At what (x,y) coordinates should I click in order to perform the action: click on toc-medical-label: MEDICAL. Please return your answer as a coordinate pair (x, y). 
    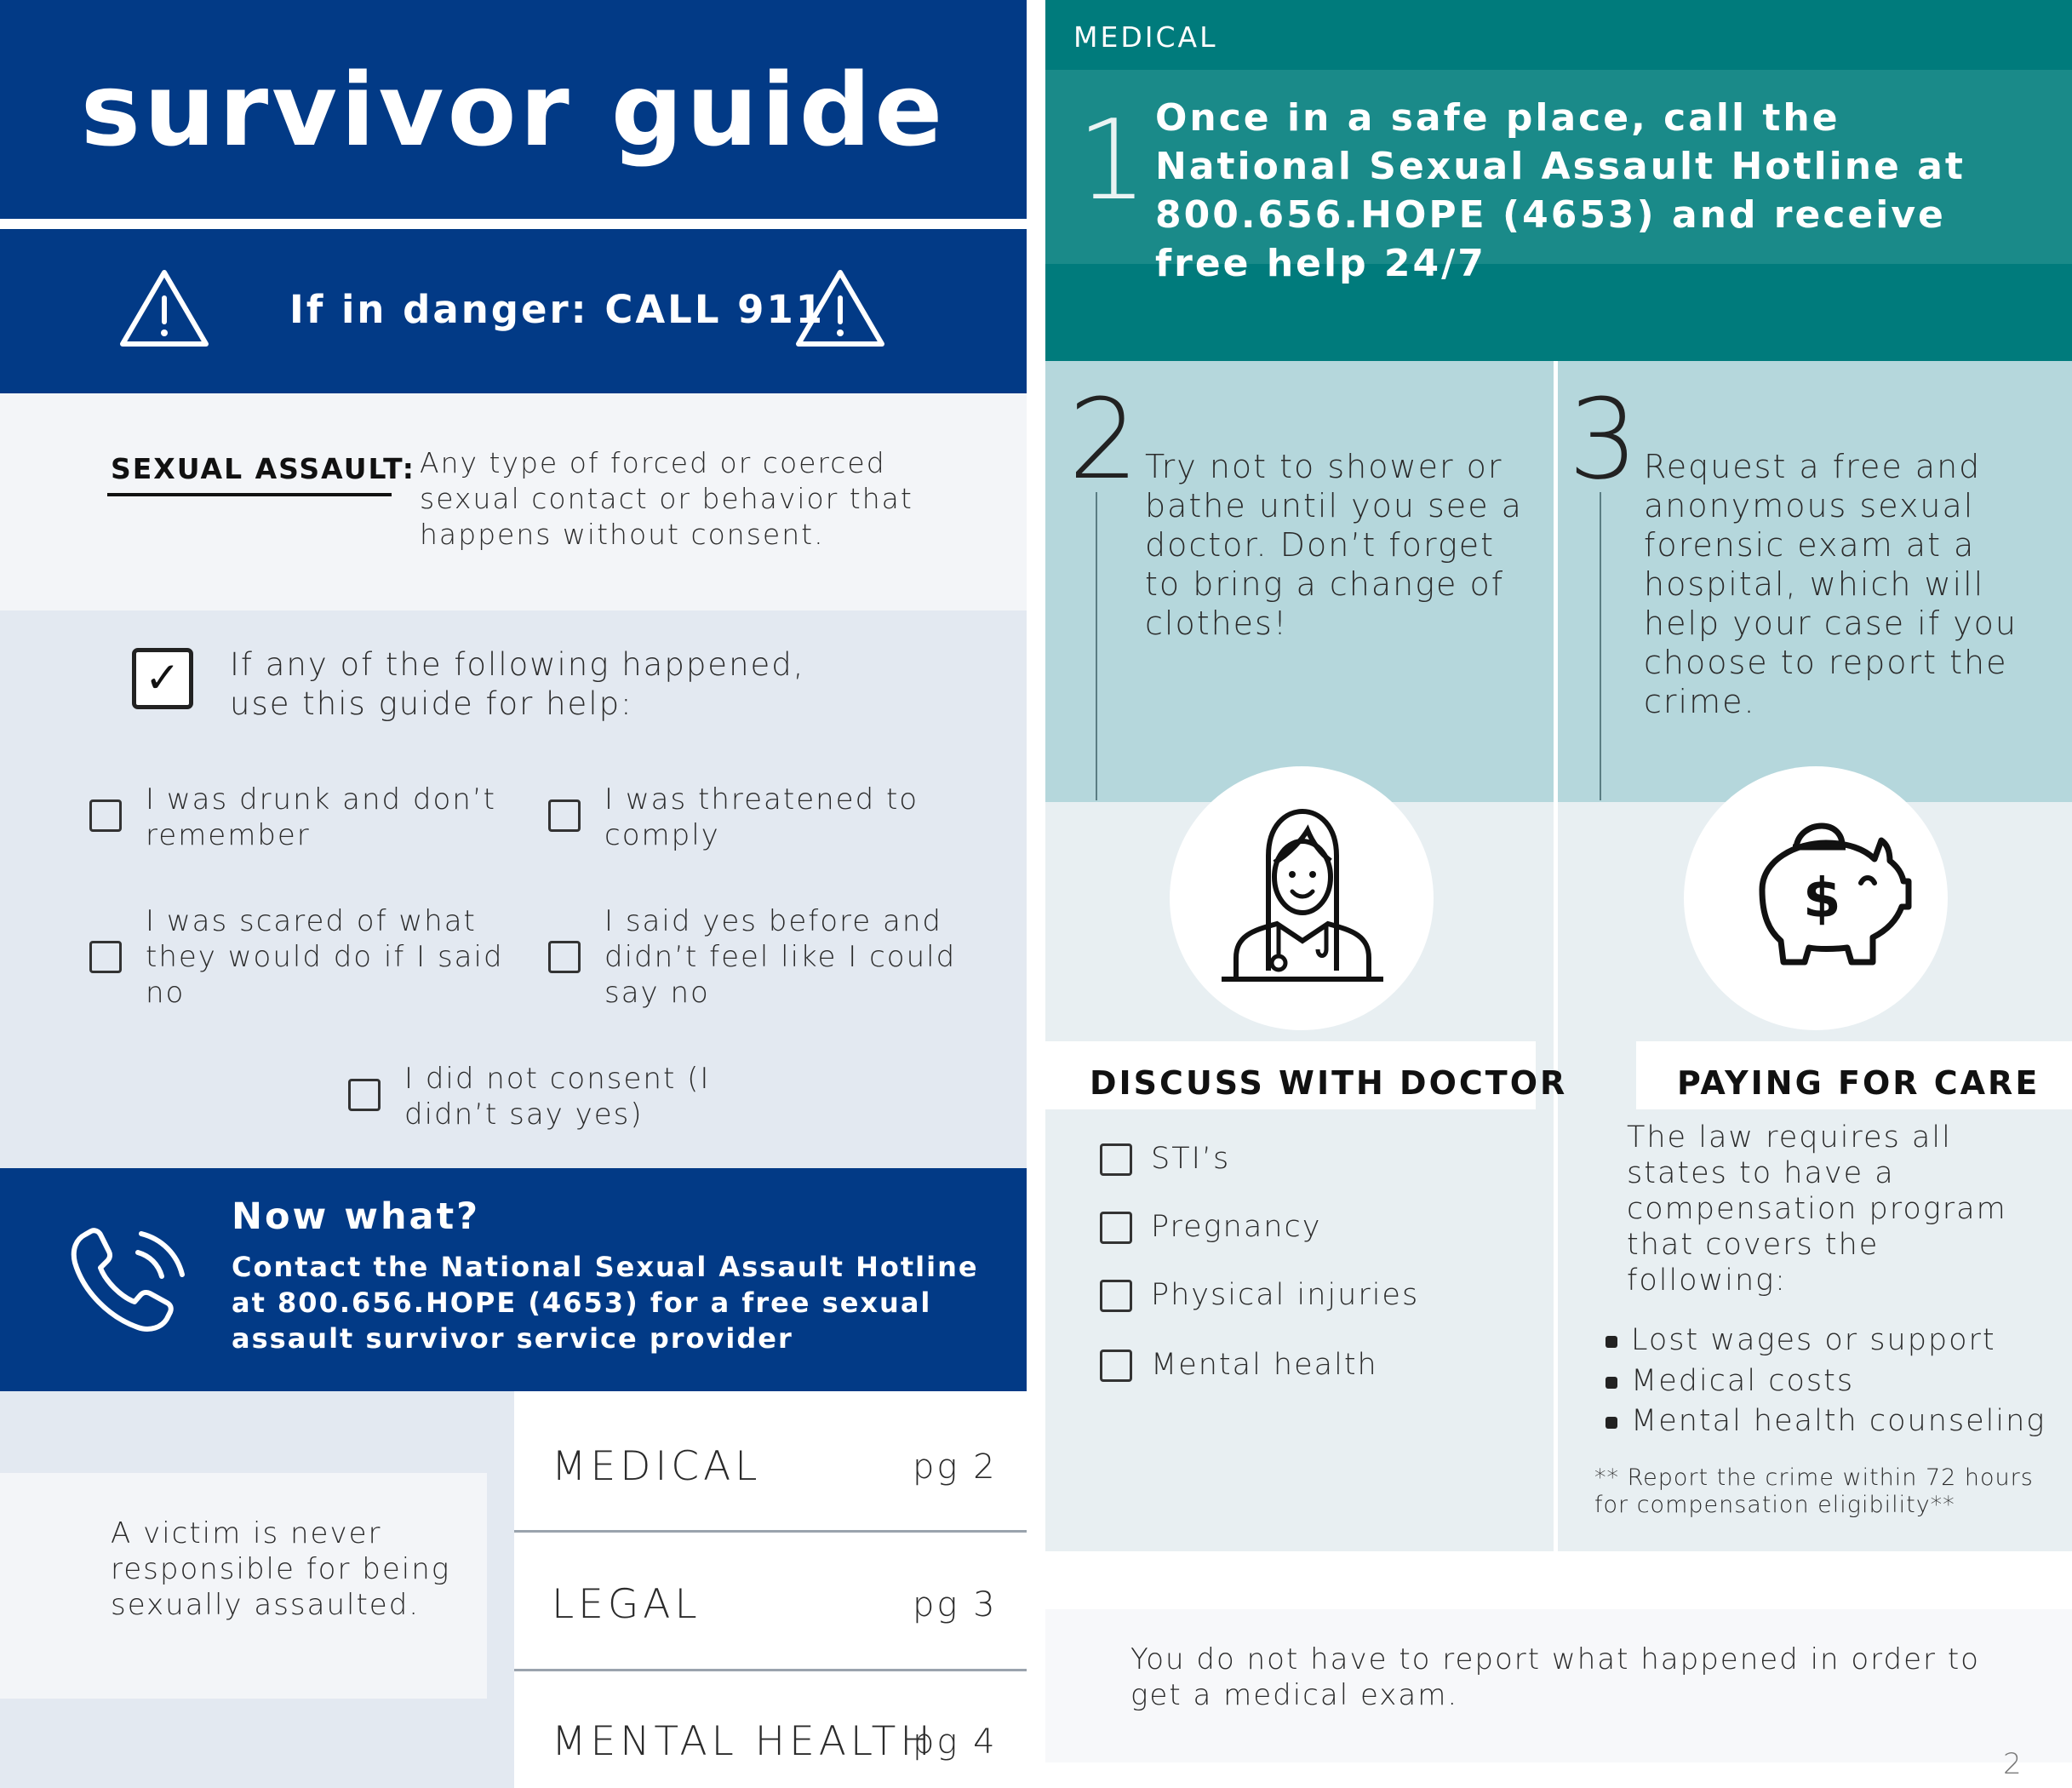
    Looking at the image, I should click on (657, 1466).